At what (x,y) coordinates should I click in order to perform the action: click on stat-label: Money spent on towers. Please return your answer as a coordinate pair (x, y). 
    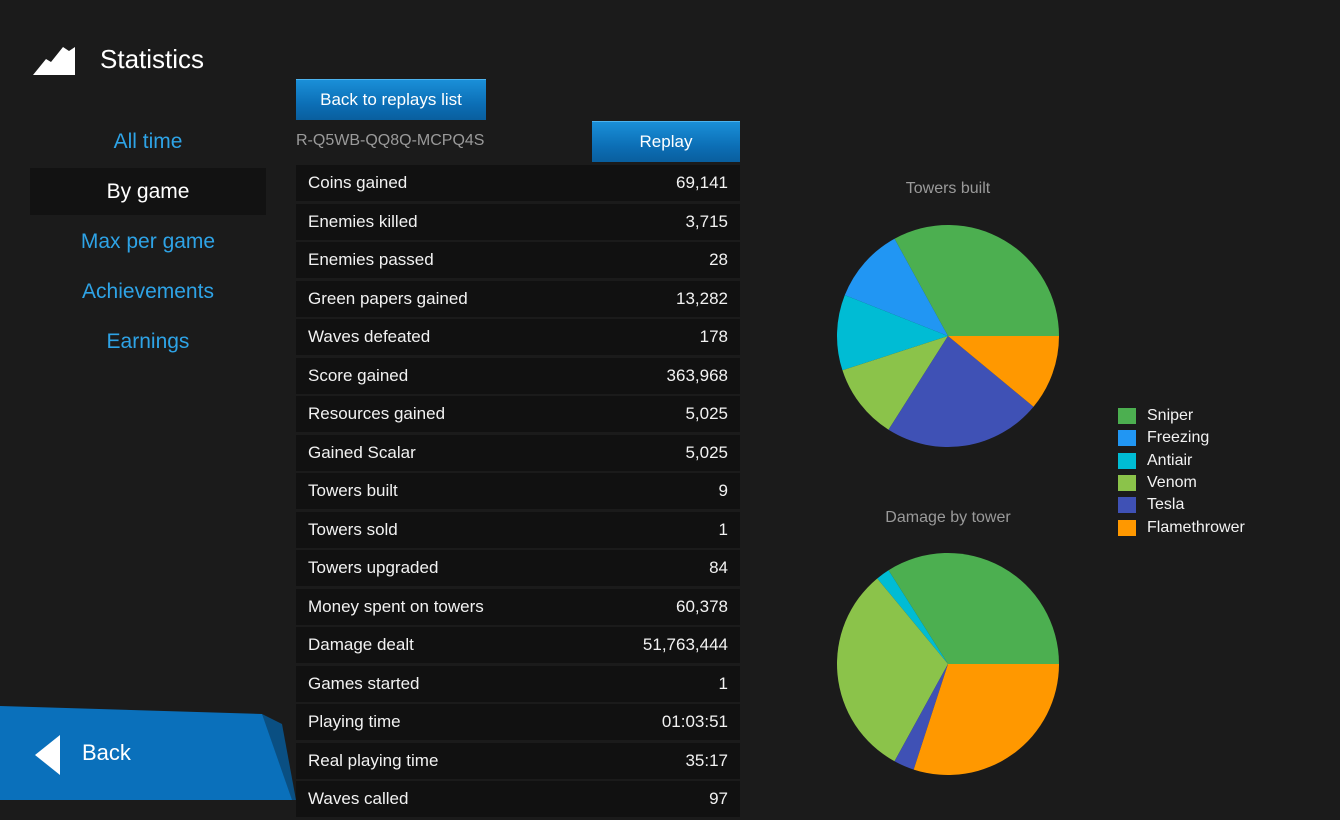
    Looking at the image, I should click on (396, 606).